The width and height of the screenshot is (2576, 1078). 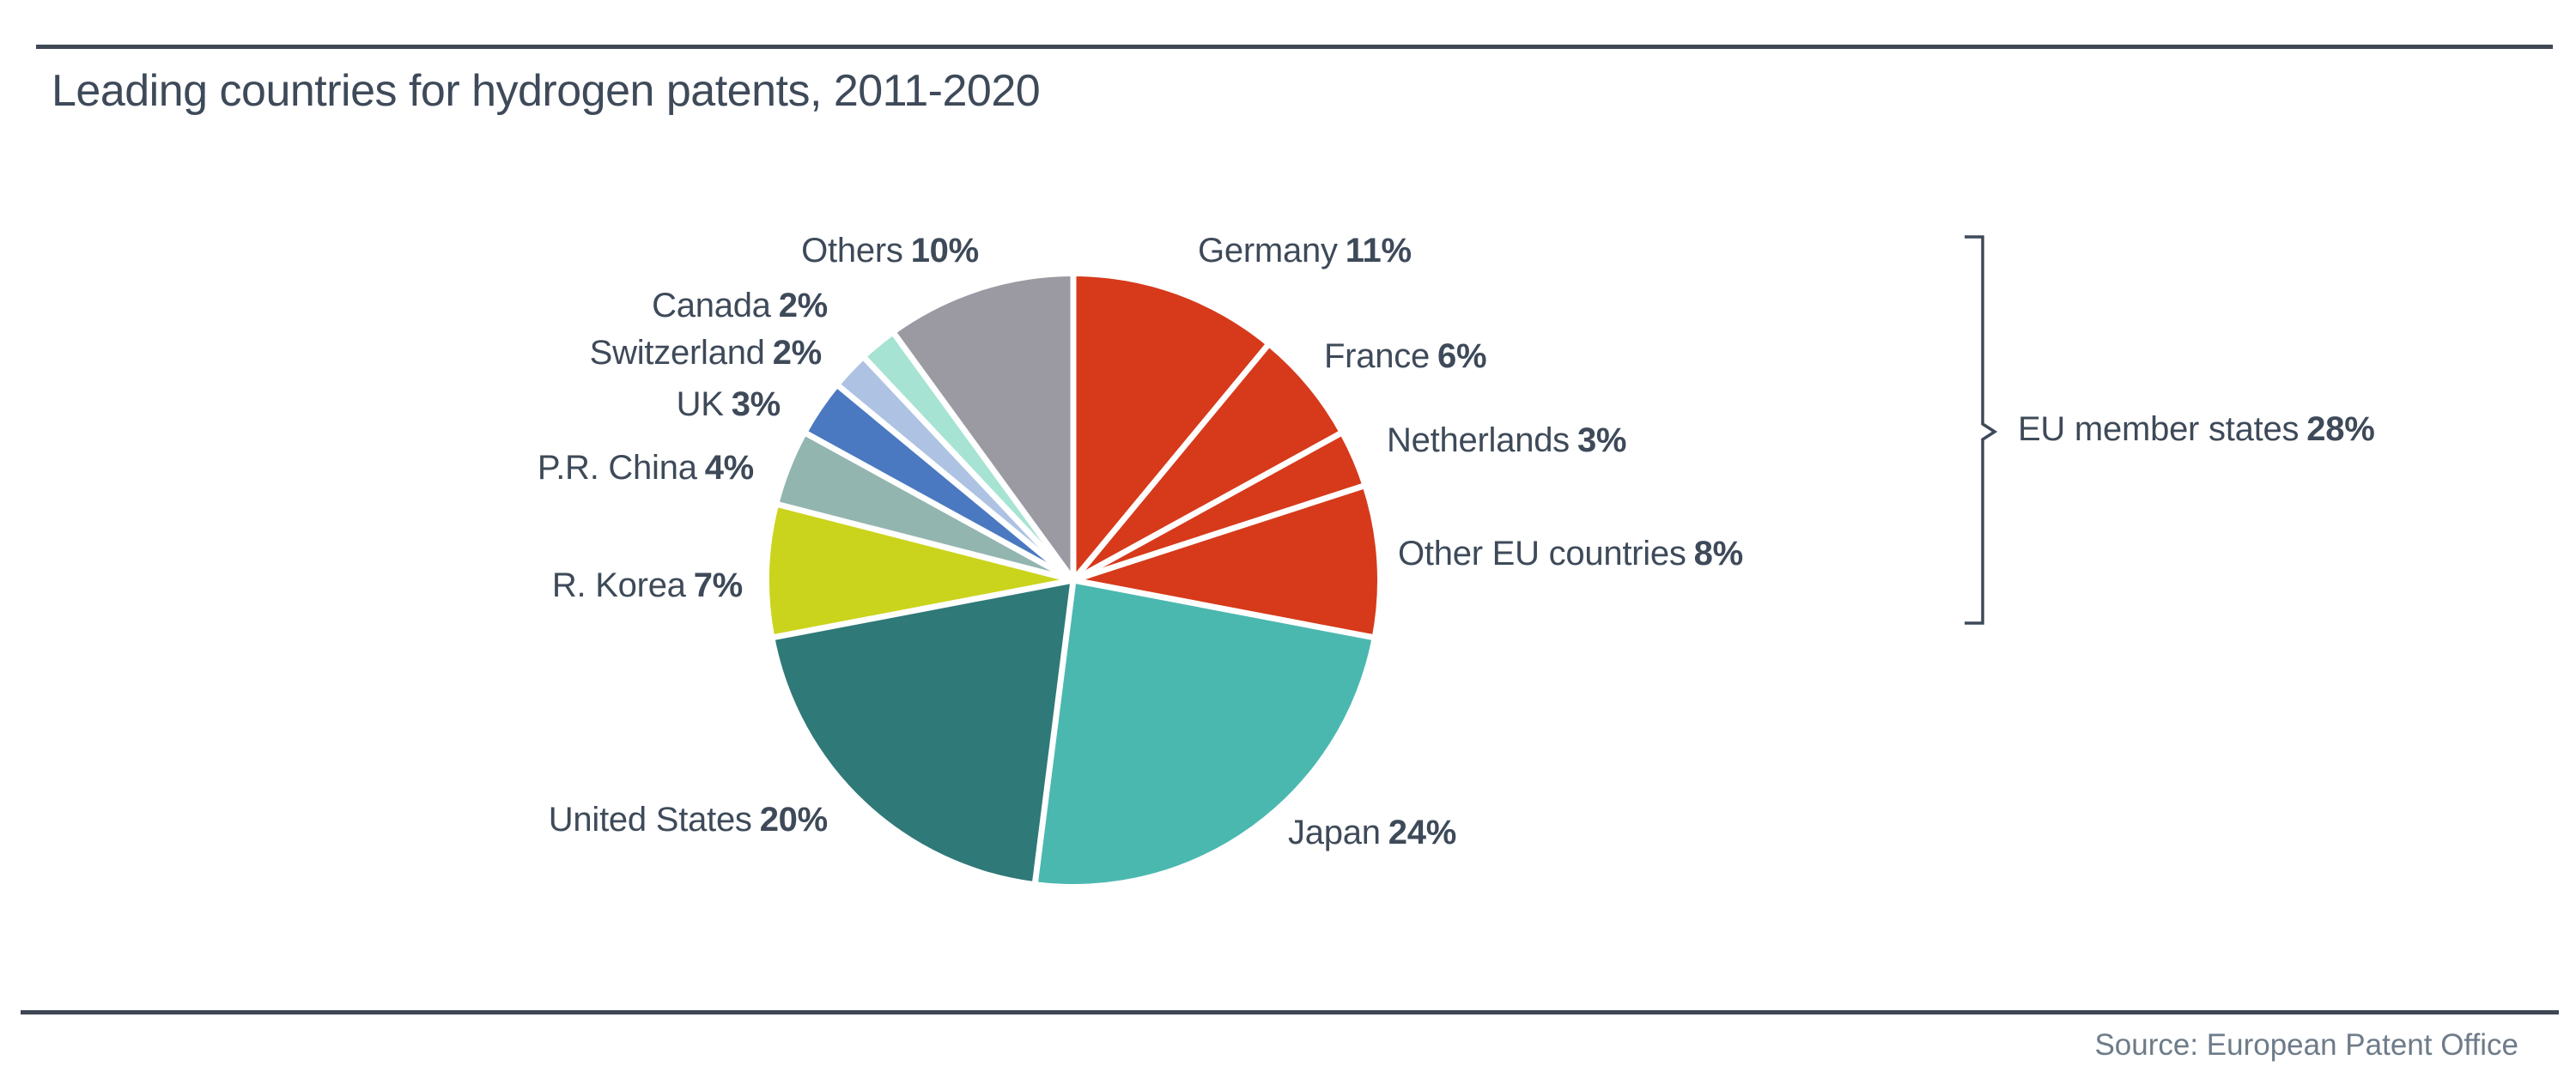 I want to click on pie-slice-uk, so click(x=940, y=483).